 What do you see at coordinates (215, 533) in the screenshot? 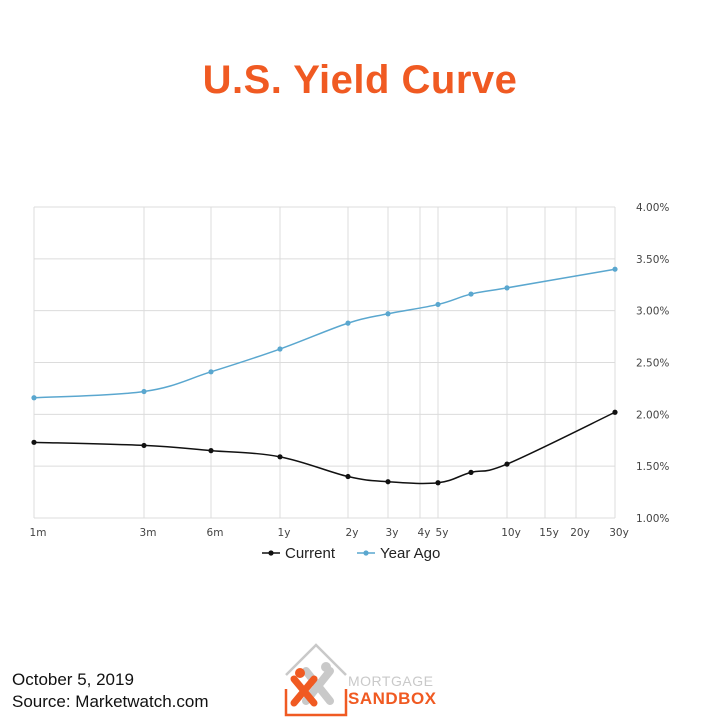
I see `x-tick-label: 6m` at bounding box center [215, 533].